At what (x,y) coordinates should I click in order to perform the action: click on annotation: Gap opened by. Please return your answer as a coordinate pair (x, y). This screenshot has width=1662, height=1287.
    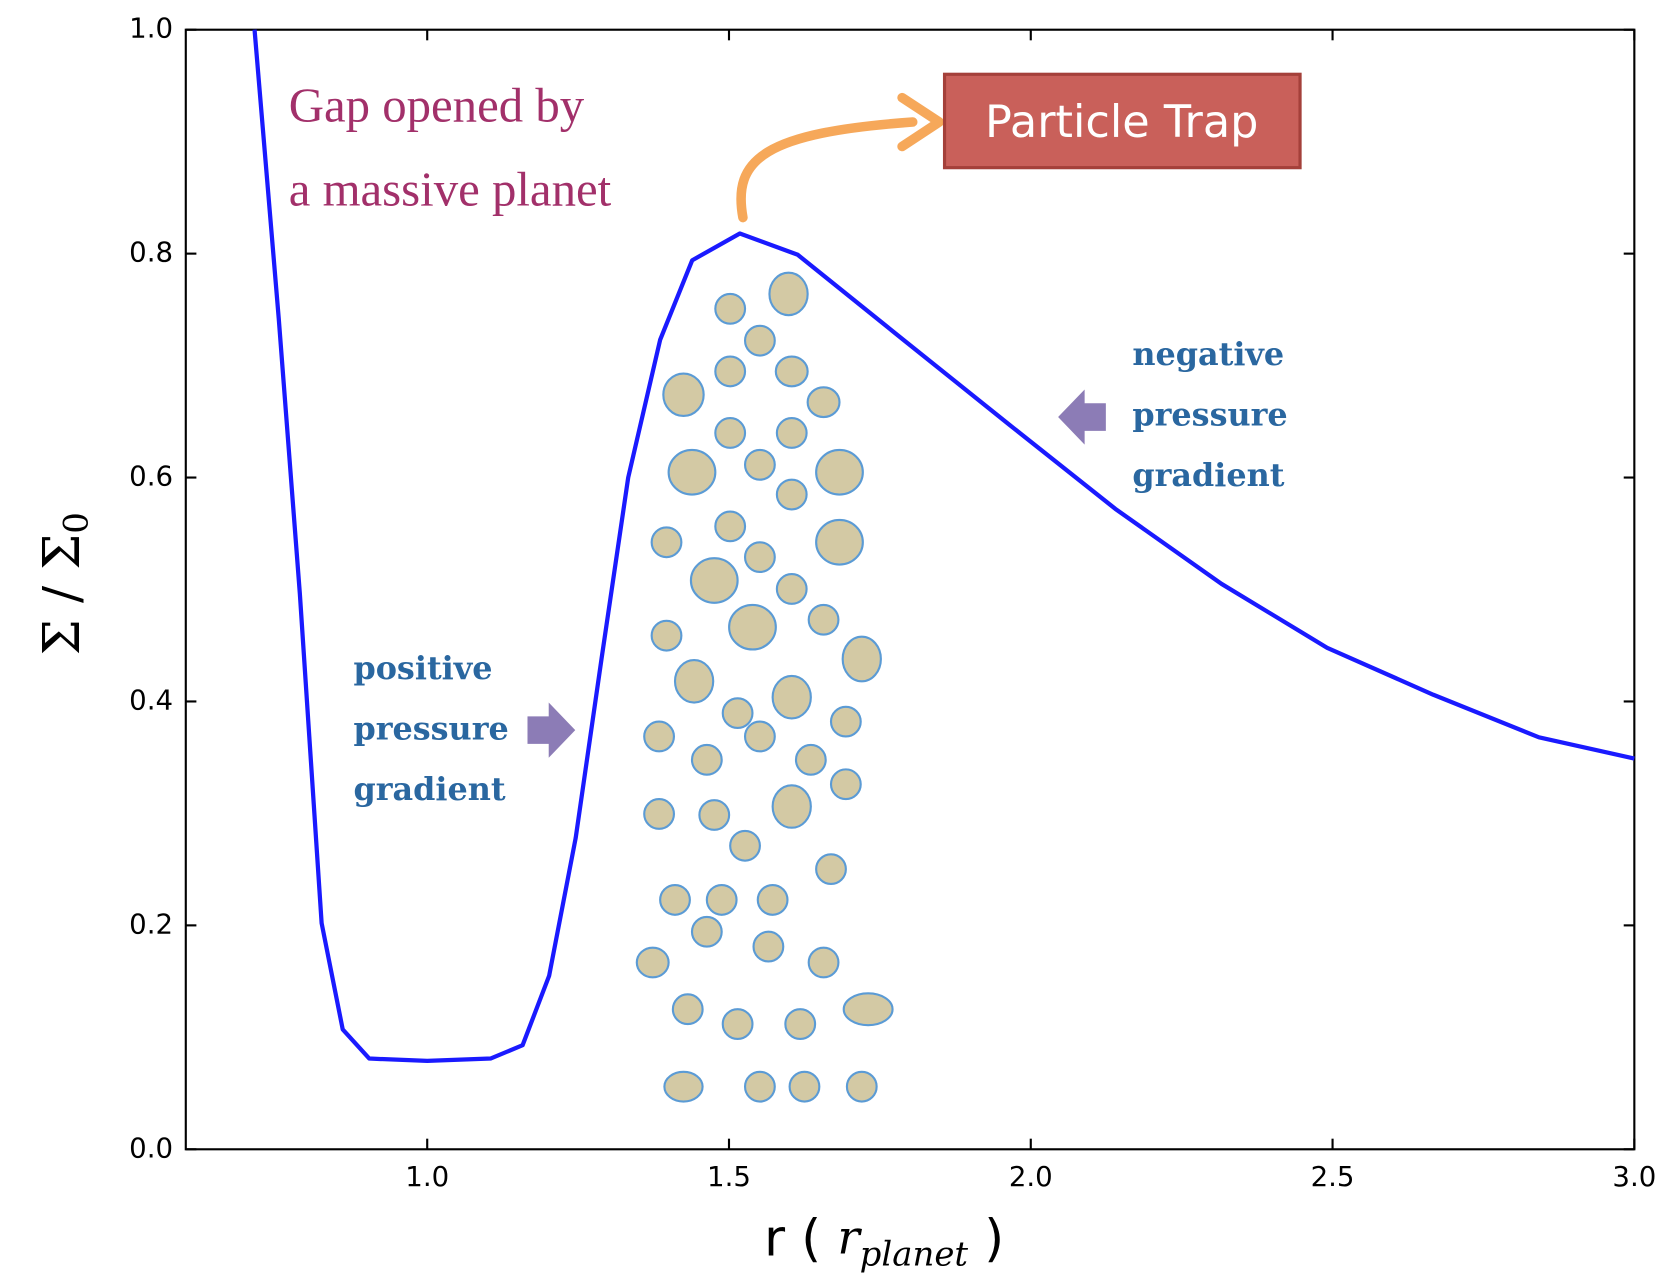
    Looking at the image, I should click on (437, 106).